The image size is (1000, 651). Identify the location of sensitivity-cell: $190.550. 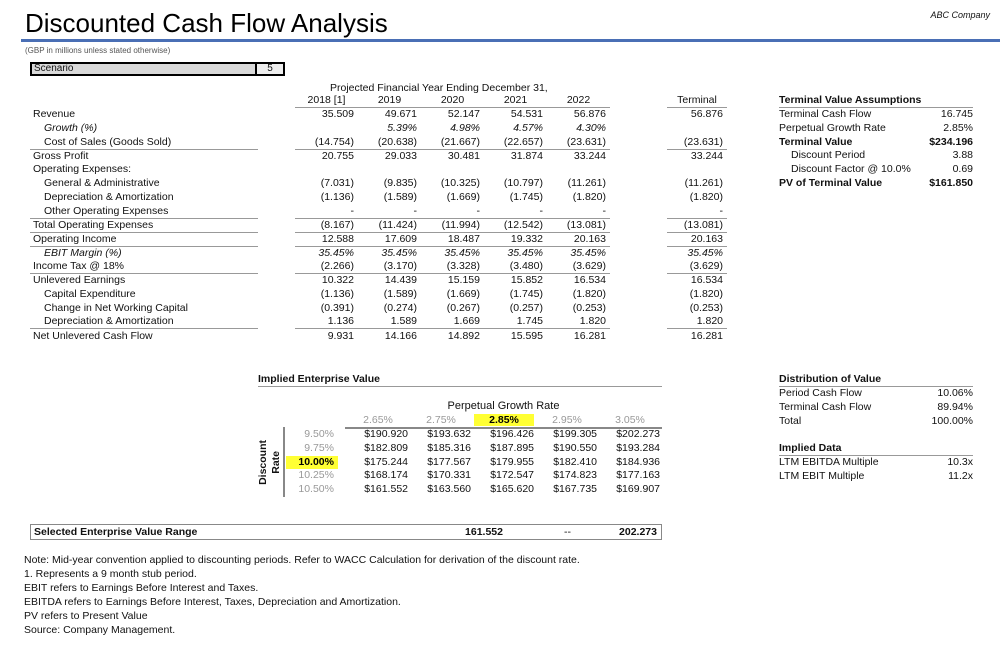
(575, 447).